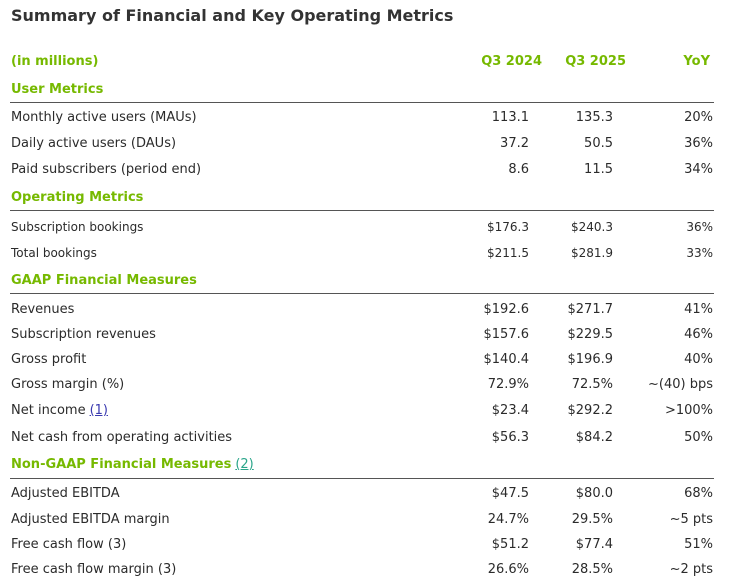 The image size is (740, 588). What do you see at coordinates (698, 334) in the screenshot?
I see `value-yoy: 46%` at bounding box center [698, 334].